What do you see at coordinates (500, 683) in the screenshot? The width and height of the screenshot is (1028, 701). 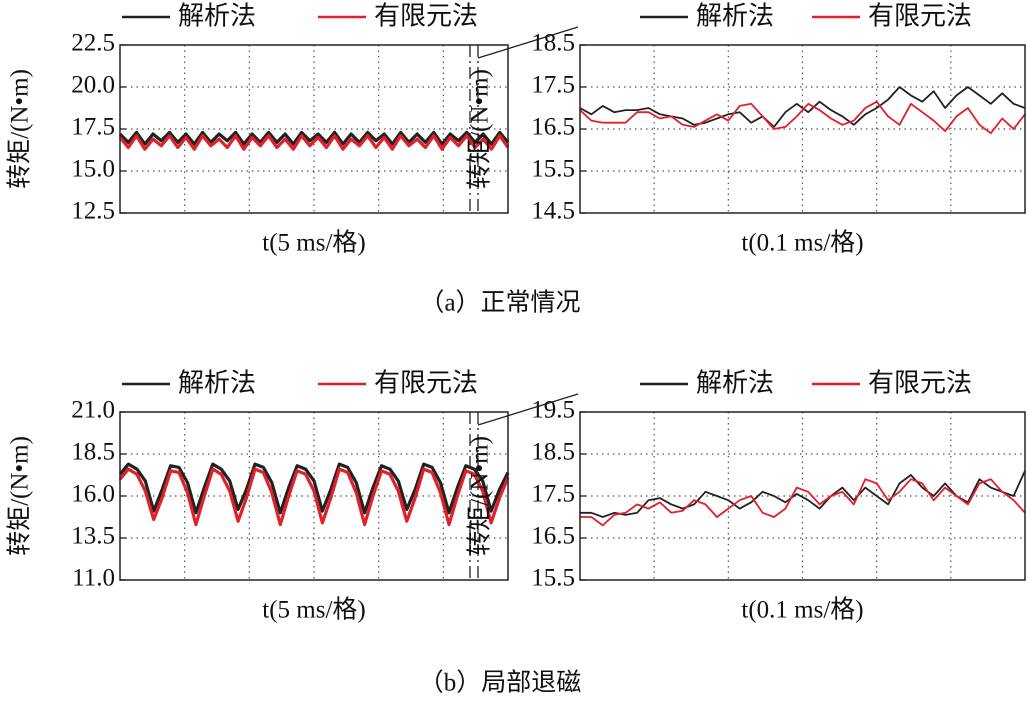 I see `caption: （b）局部退磁` at bounding box center [500, 683].